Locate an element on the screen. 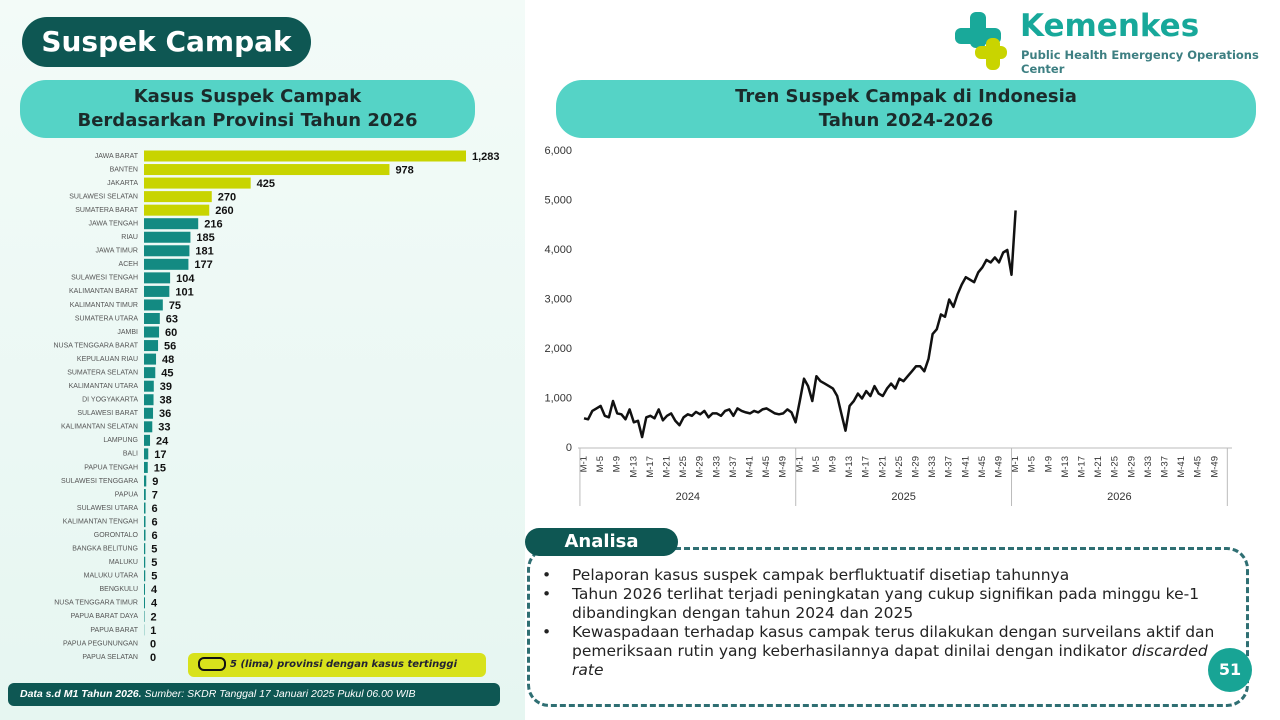 This screenshot has height=720, width=1280. category-label: KEPULAUAN RIAU is located at coordinates (107, 359).